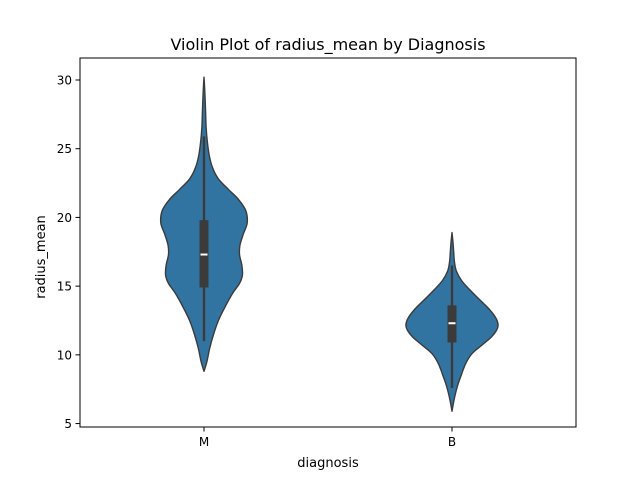  I want to click on y-tick-label: 25, so click(64, 149).